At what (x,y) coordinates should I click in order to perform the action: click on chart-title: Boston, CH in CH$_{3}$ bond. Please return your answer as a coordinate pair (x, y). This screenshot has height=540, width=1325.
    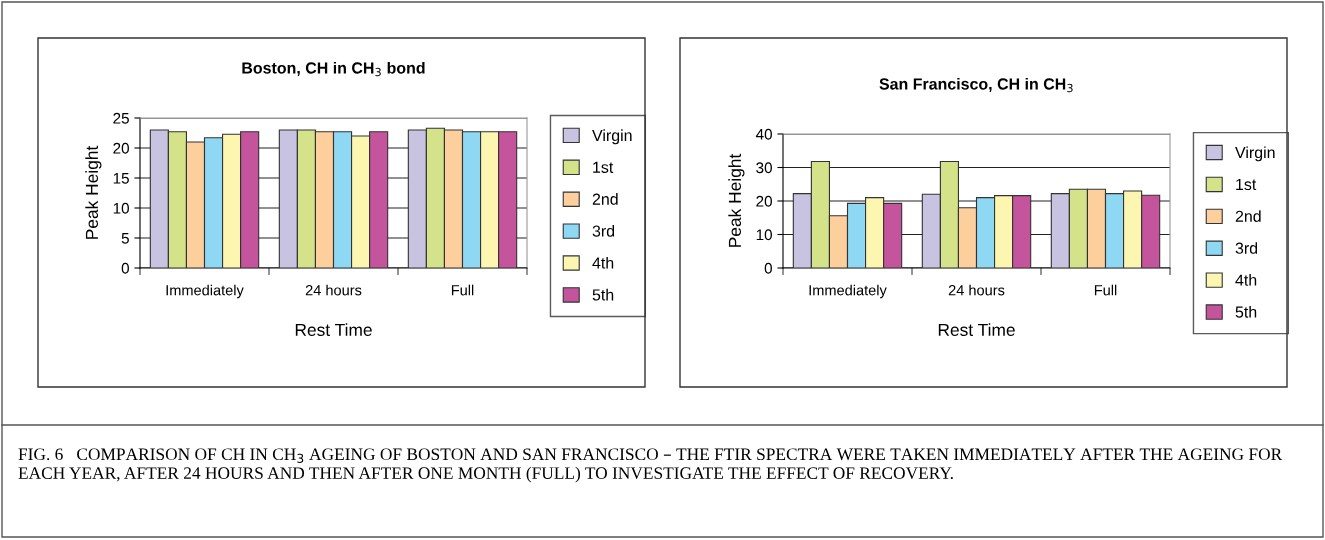
    Looking at the image, I should click on (333, 69).